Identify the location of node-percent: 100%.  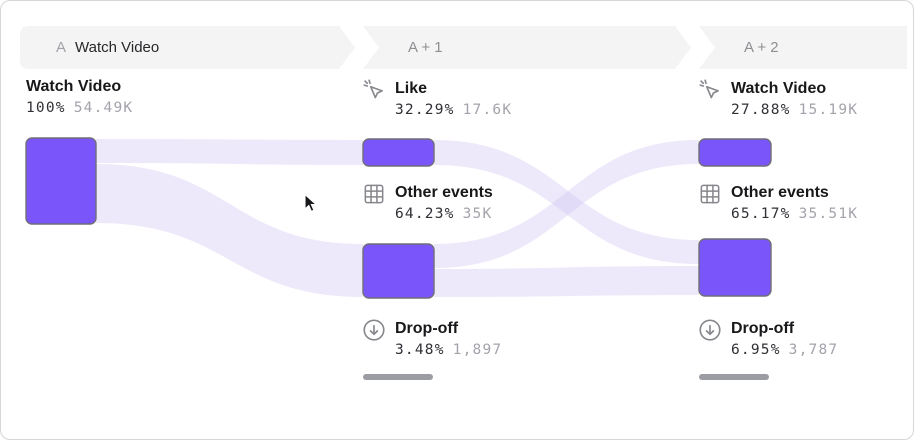
(46, 108).